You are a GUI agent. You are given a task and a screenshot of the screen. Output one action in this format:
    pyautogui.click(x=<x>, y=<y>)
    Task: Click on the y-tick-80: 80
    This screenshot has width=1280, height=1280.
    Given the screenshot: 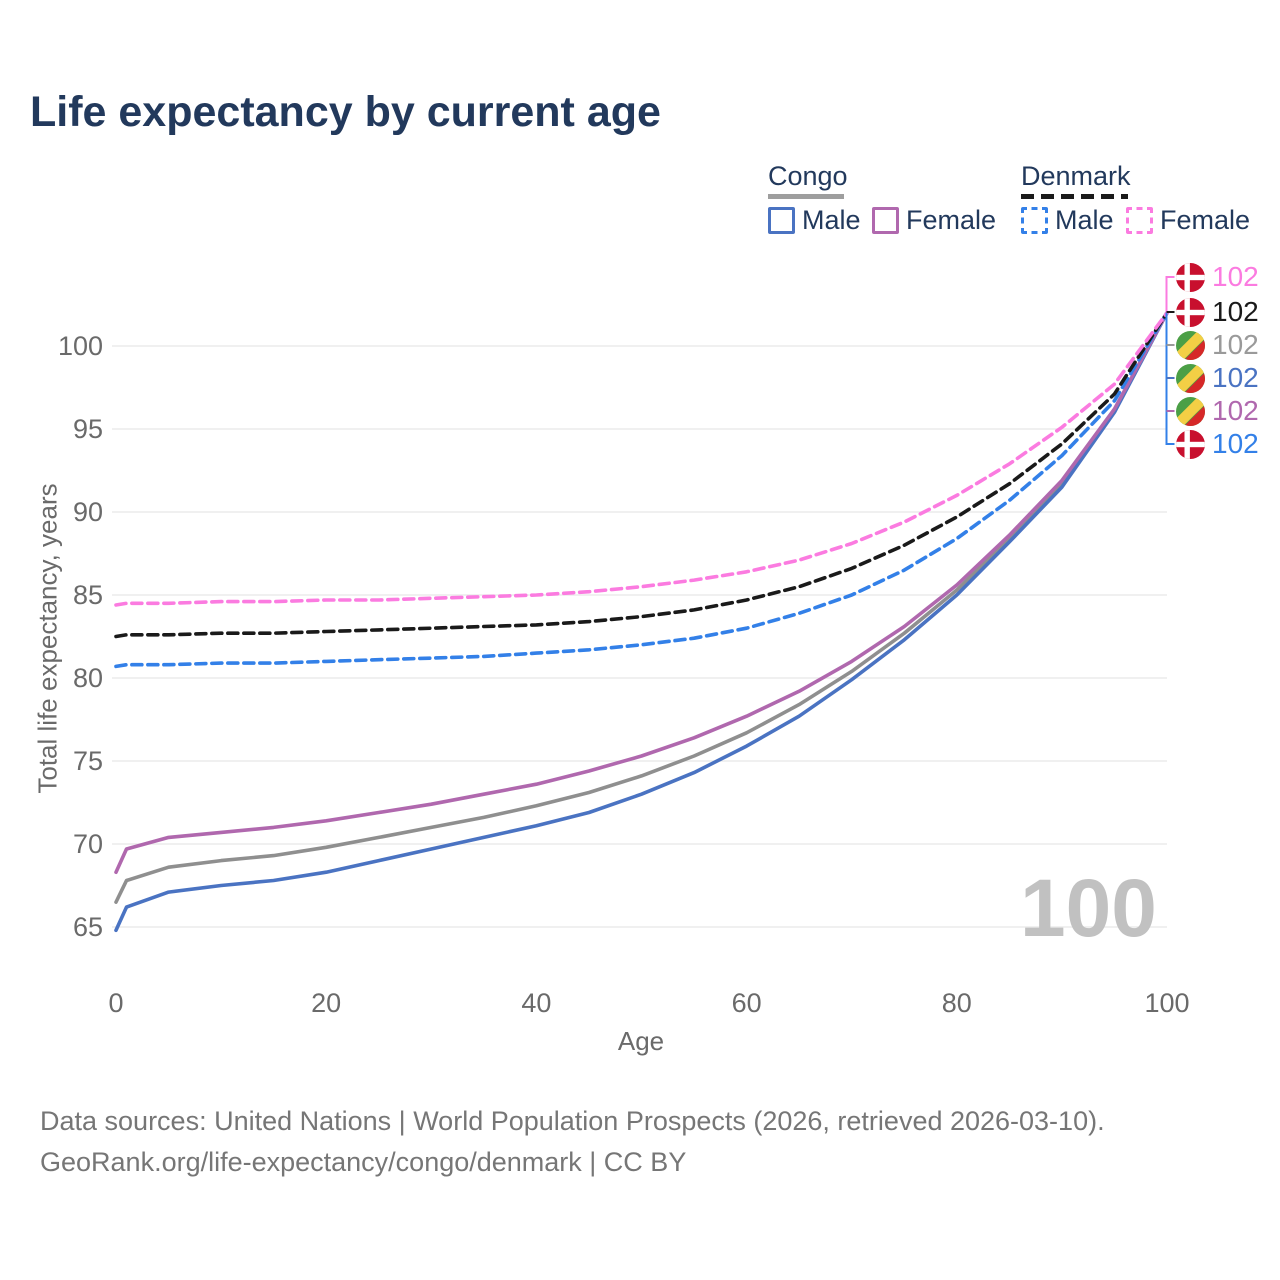 What is the action you would take?
    pyautogui.click(x=87, y=678)
    